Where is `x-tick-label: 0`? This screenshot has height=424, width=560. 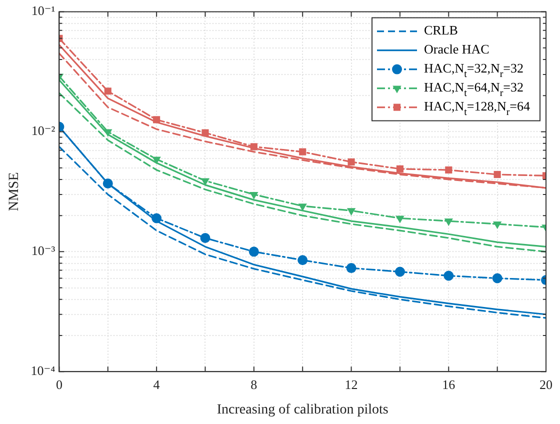 x-tick-label: 0 is located at coordinates (59, 384).